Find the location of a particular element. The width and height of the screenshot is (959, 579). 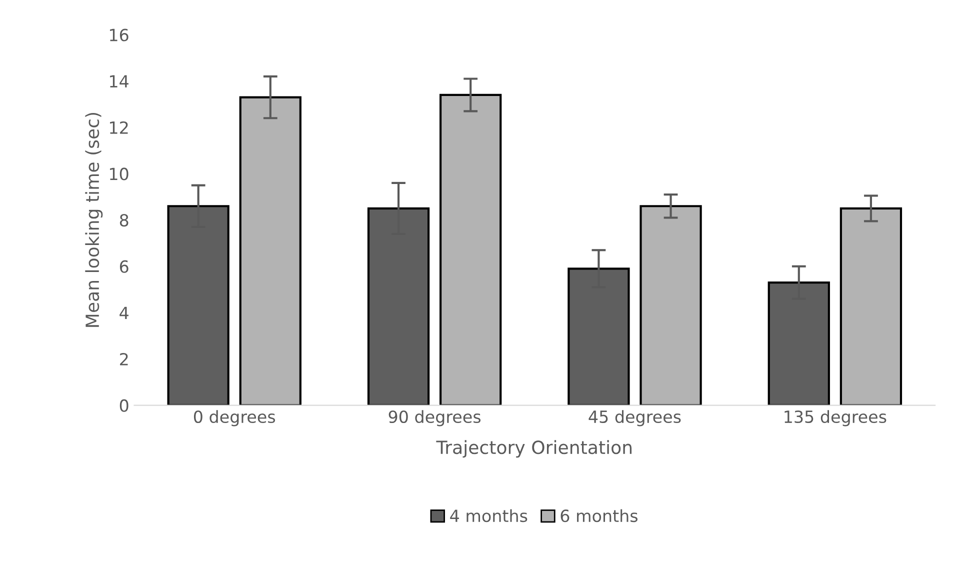

y-tick-label: 6 is located at coordinates (124, 266).